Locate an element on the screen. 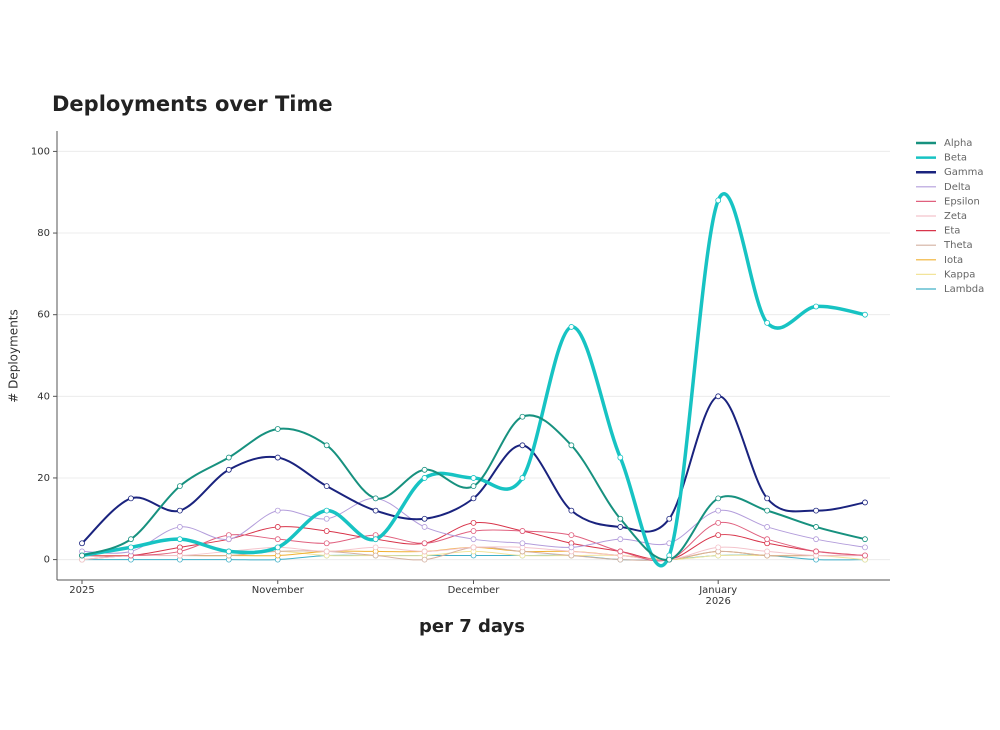 Image resolution: width=1000 pixels, height=730 pixels. legend-label: Beta is located at coordinates (955, 158).